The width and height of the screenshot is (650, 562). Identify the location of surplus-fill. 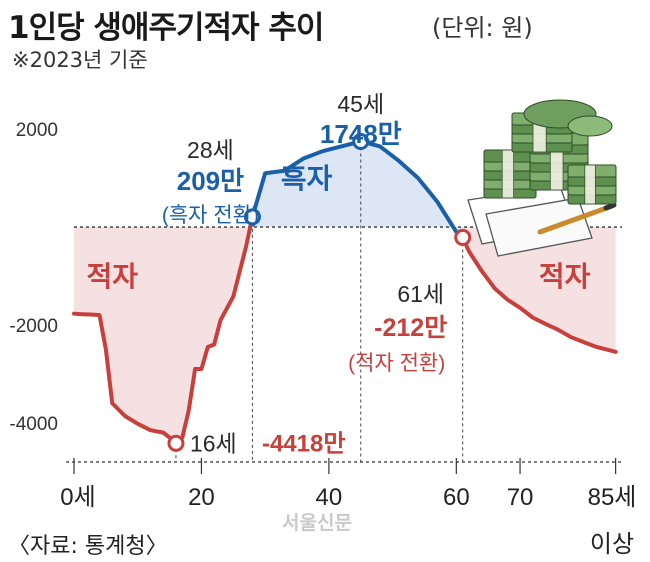
(357, 189).